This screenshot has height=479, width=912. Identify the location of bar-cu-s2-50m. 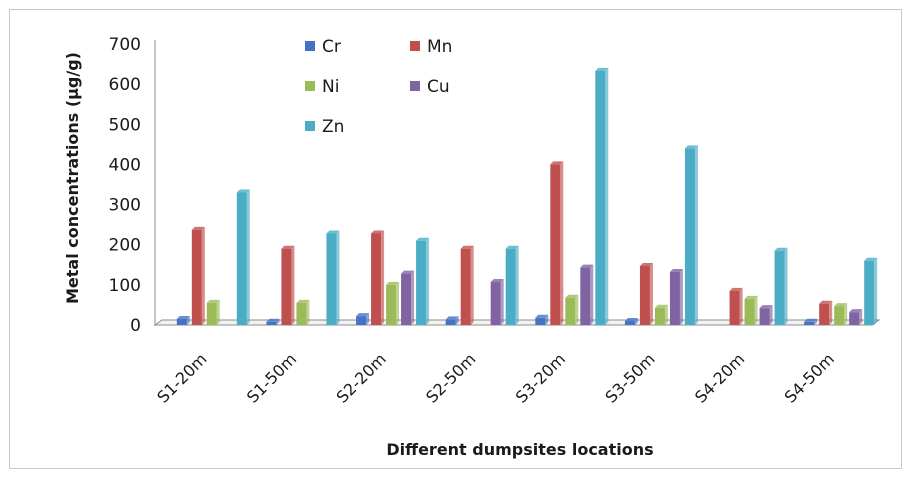
(497, 302).